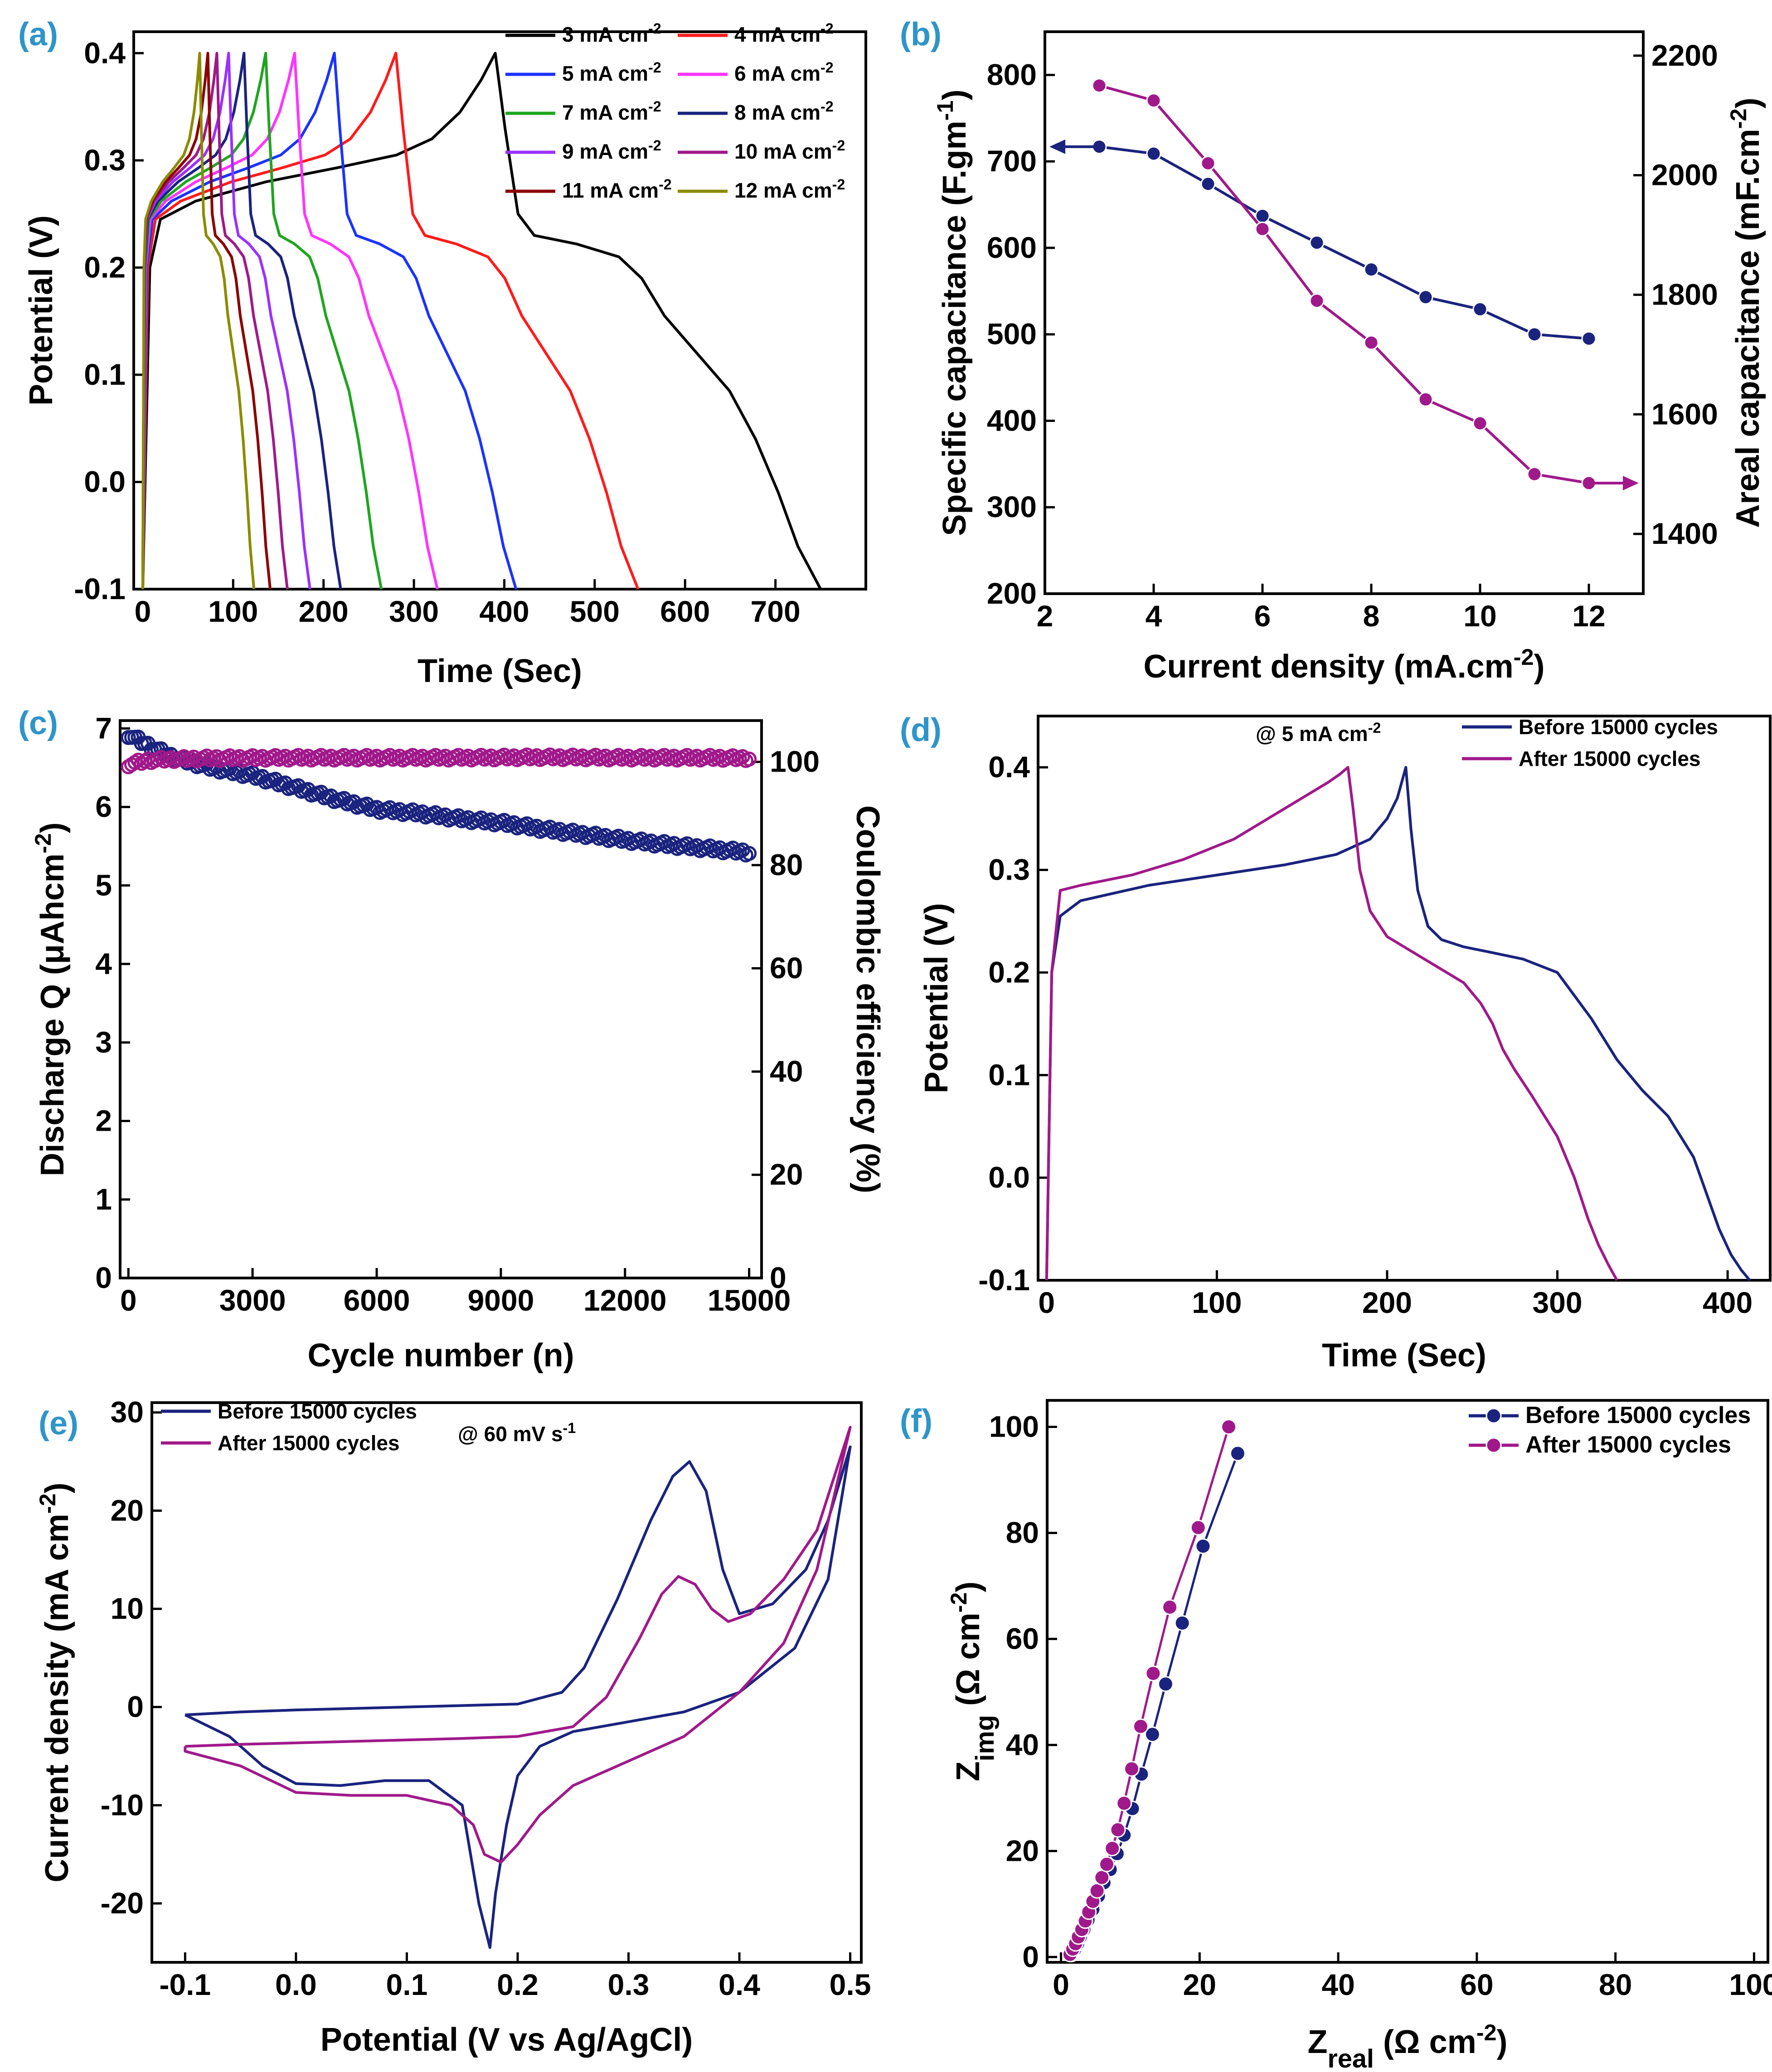  I want to click on y2-tick-label: 0, so click(778, 1277).